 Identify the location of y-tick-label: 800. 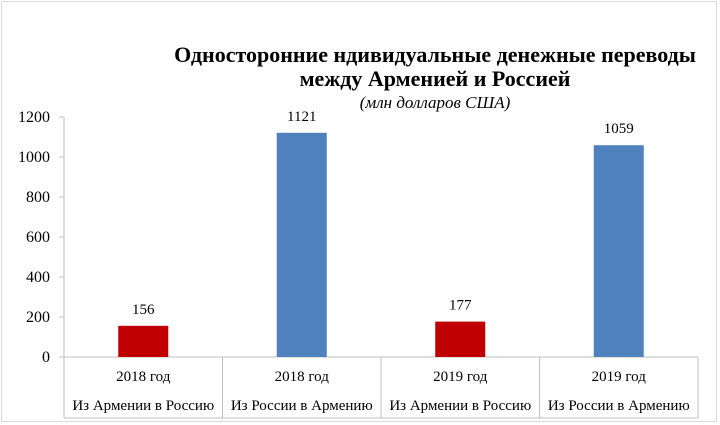
(38, 197).